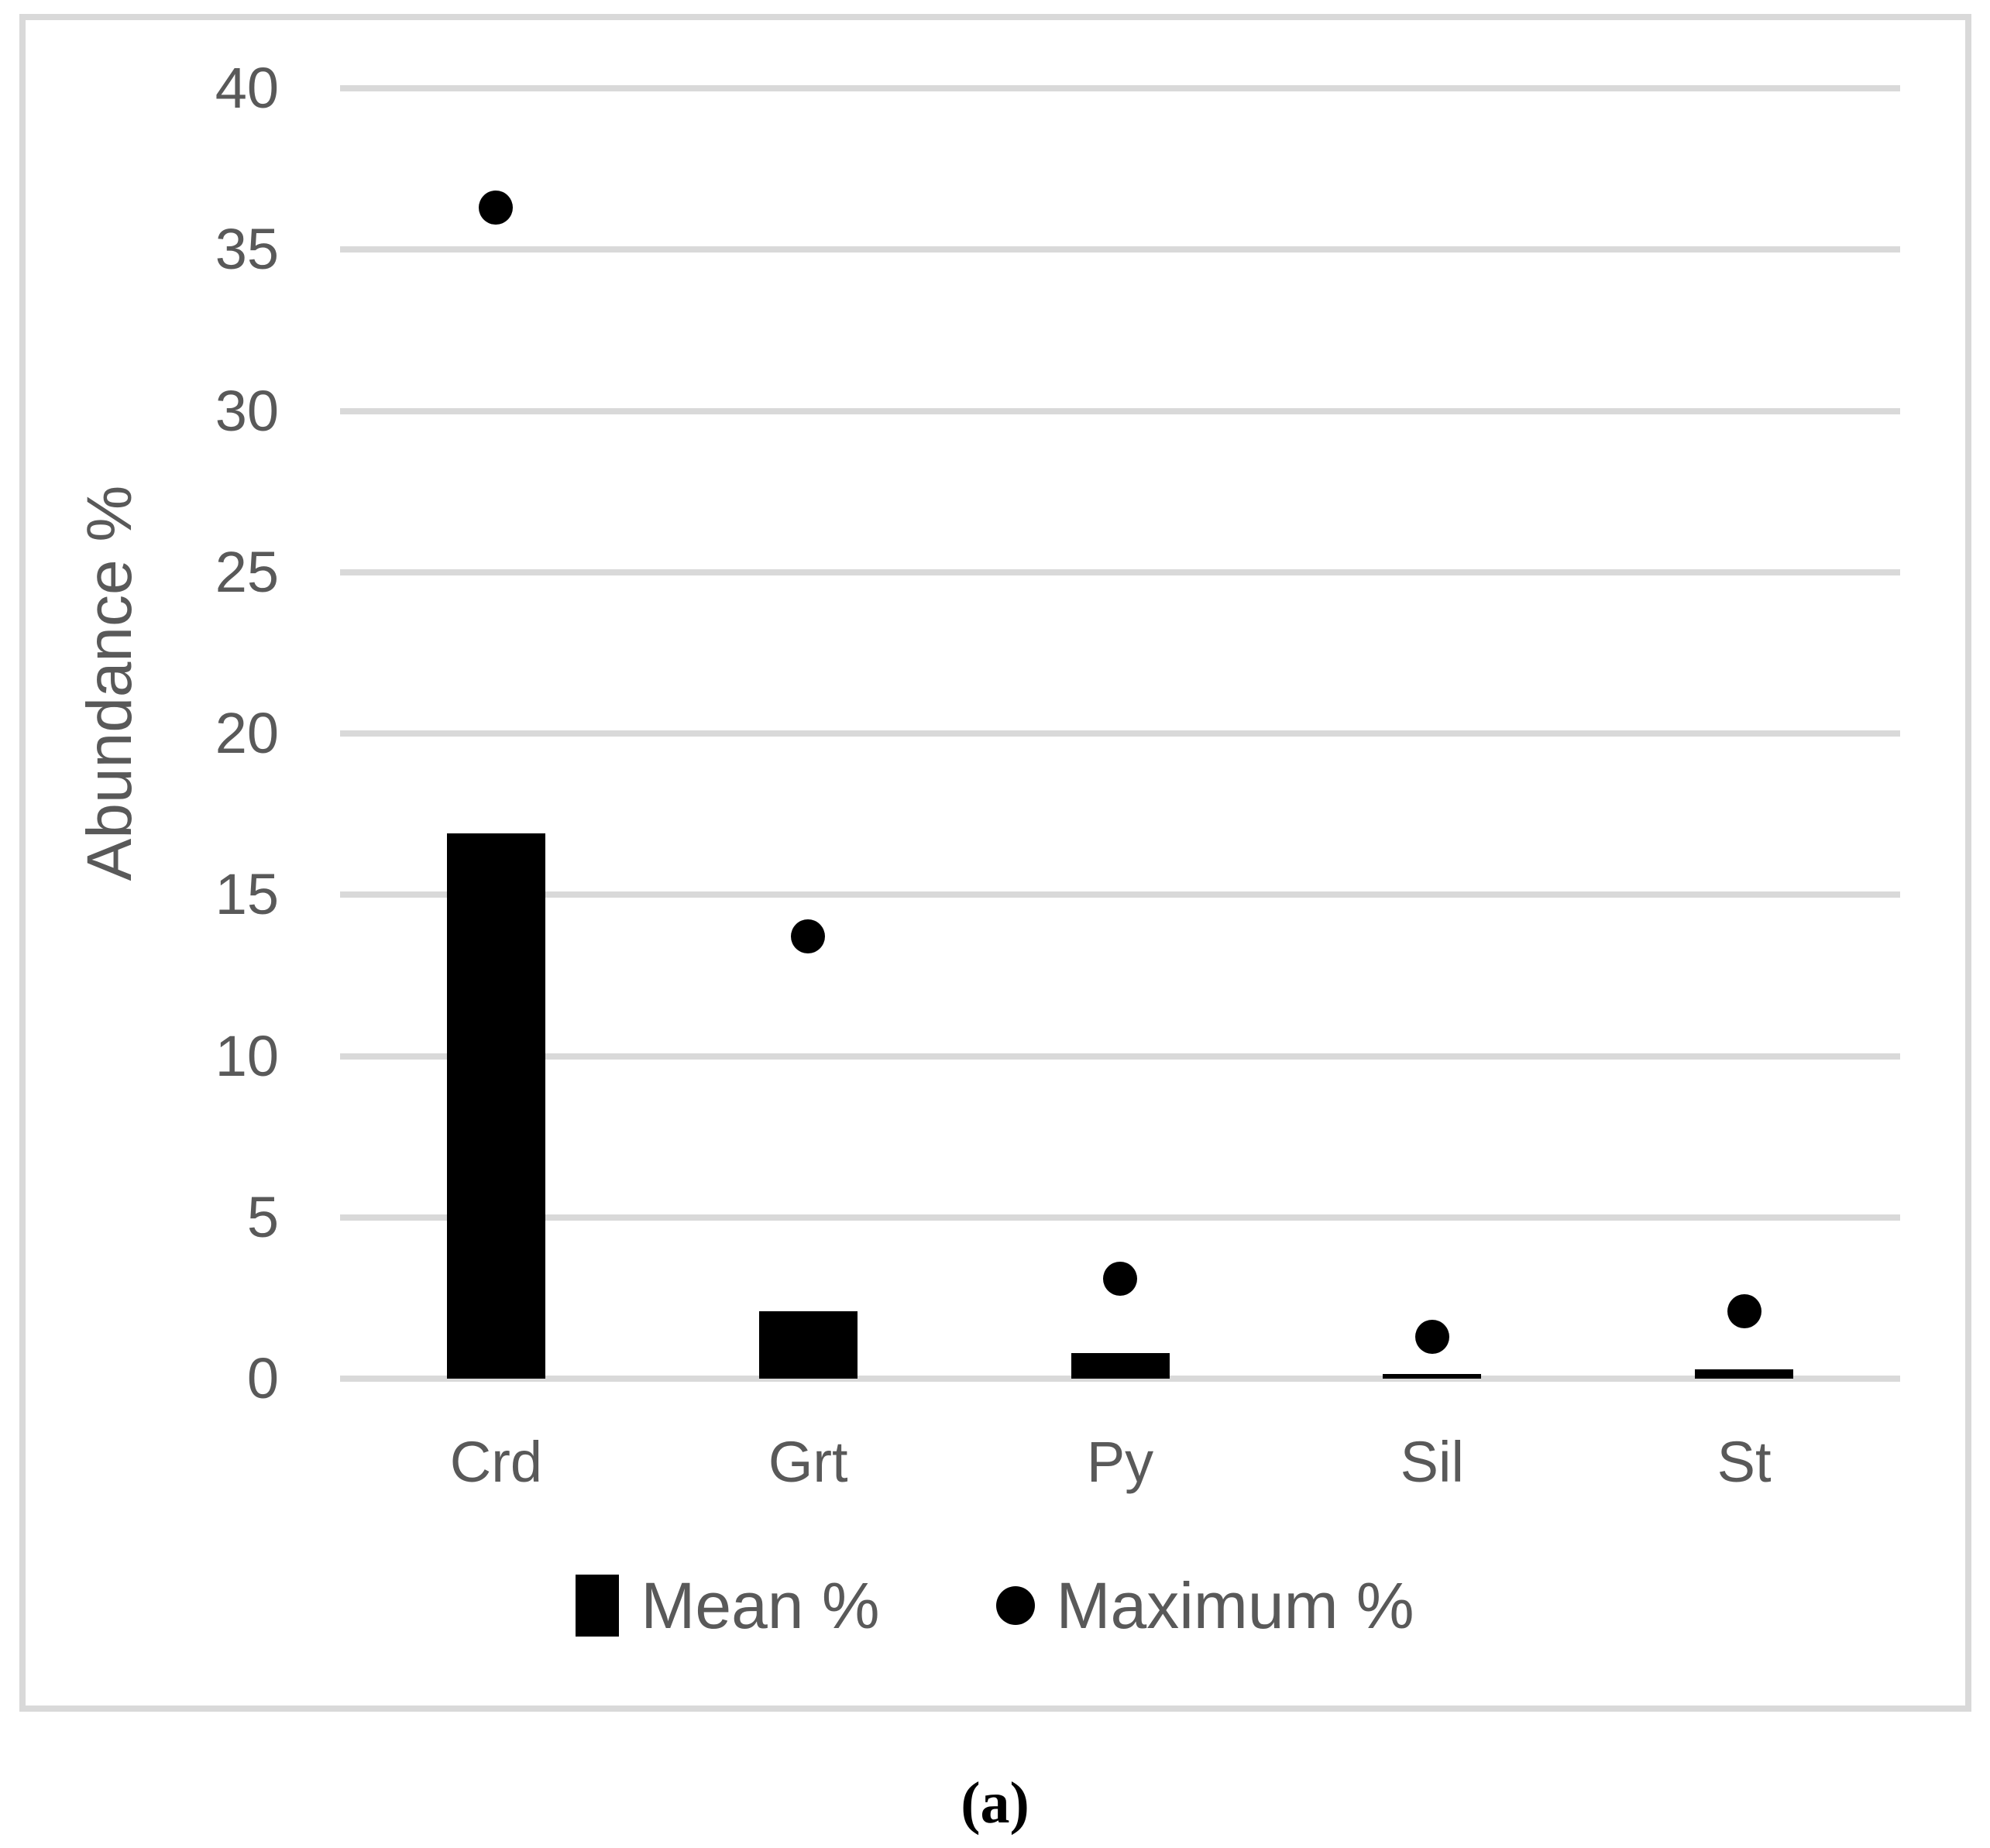  Describe the element at coordinates (247, 249) in the screenshot. I see `y-tick-label-35: 35` at that location.